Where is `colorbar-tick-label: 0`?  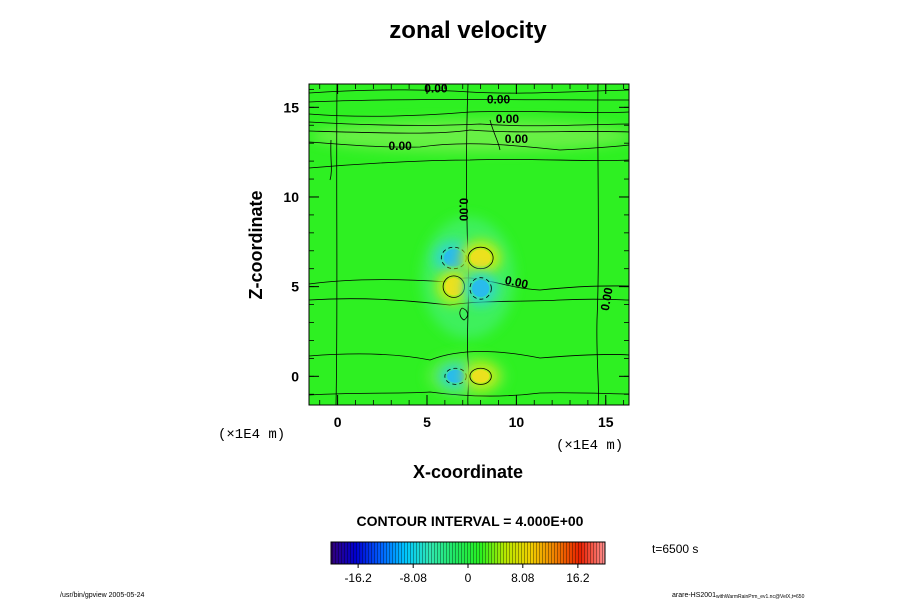
colorbar-tick-label: 0 is located at coordinates (468, 578).